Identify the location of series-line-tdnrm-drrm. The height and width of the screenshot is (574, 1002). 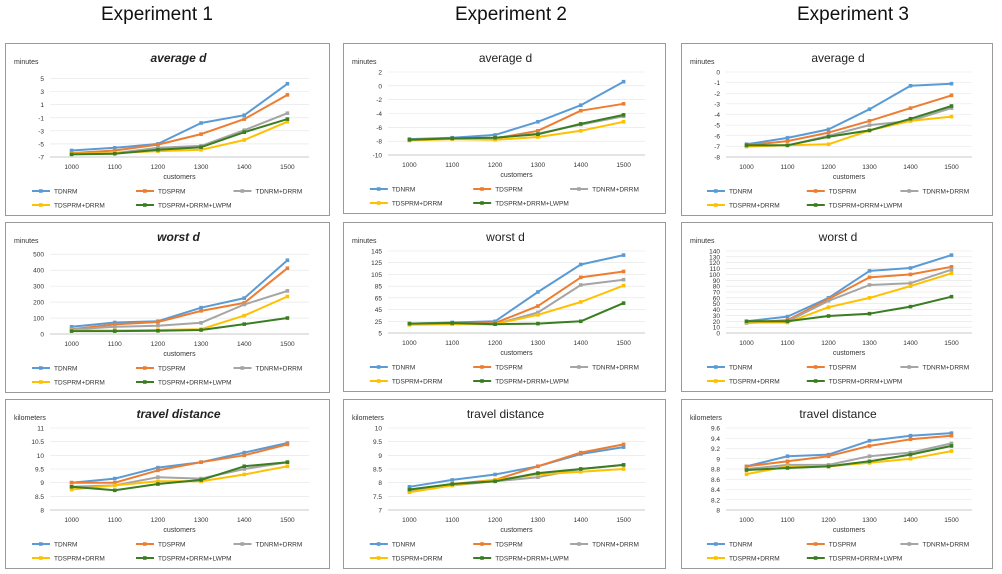
(849, 456).